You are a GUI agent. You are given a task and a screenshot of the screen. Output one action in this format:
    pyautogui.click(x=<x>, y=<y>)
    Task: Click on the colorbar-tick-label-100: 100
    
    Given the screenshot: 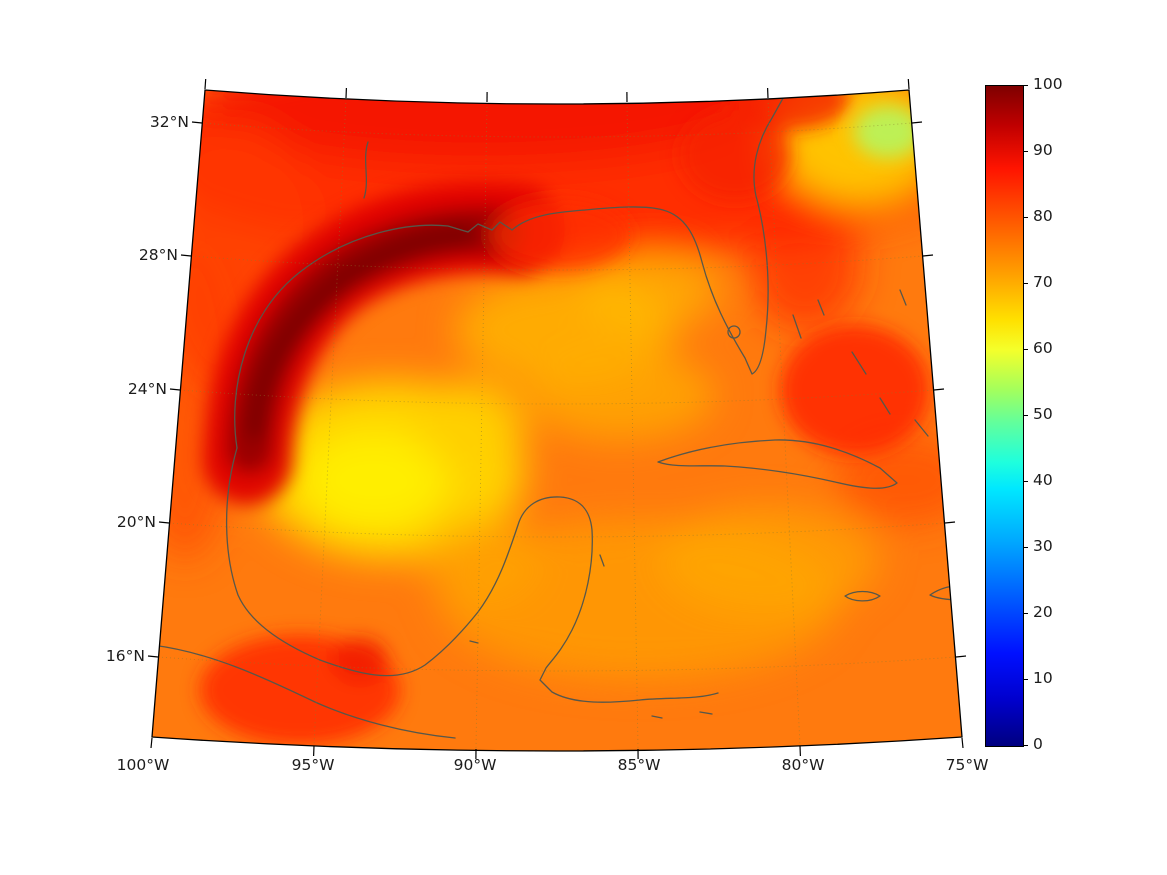 What is the action you would take?
    pyautogui.click(x=1048, y=84)
    